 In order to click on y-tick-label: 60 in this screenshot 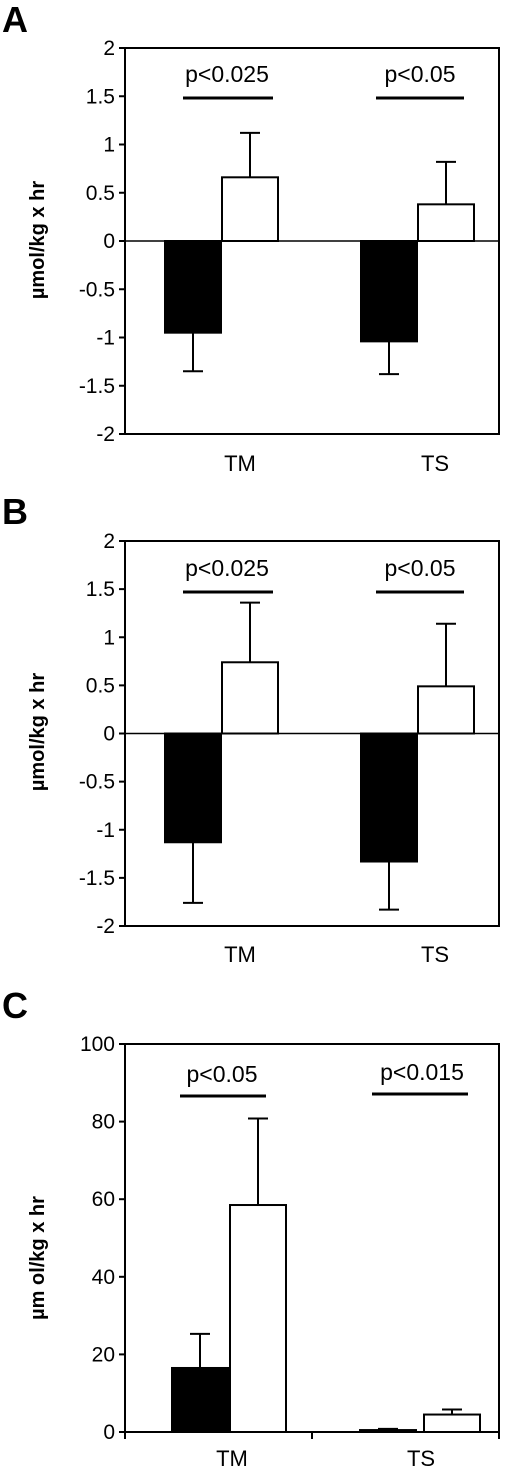, I will do `click(103, 1199)`.